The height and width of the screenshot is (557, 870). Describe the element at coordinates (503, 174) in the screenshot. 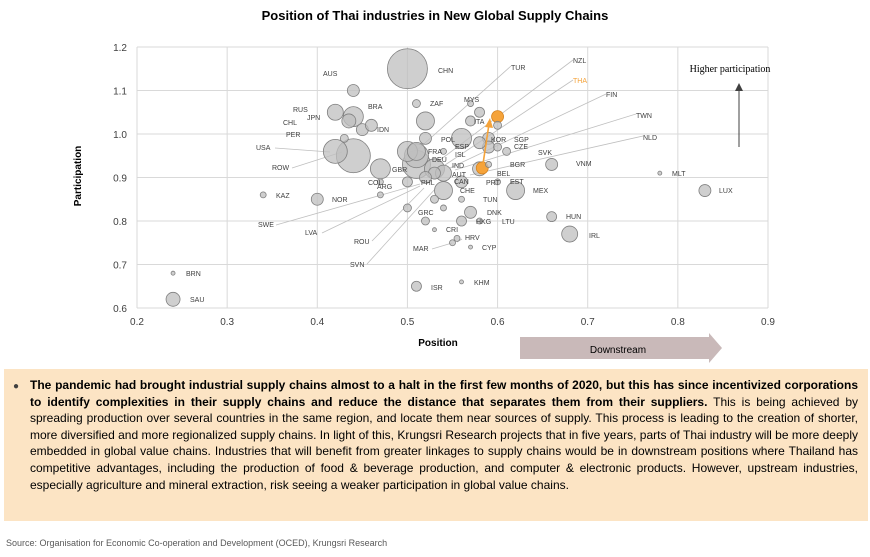

I see `point-label: BEL` at that location.